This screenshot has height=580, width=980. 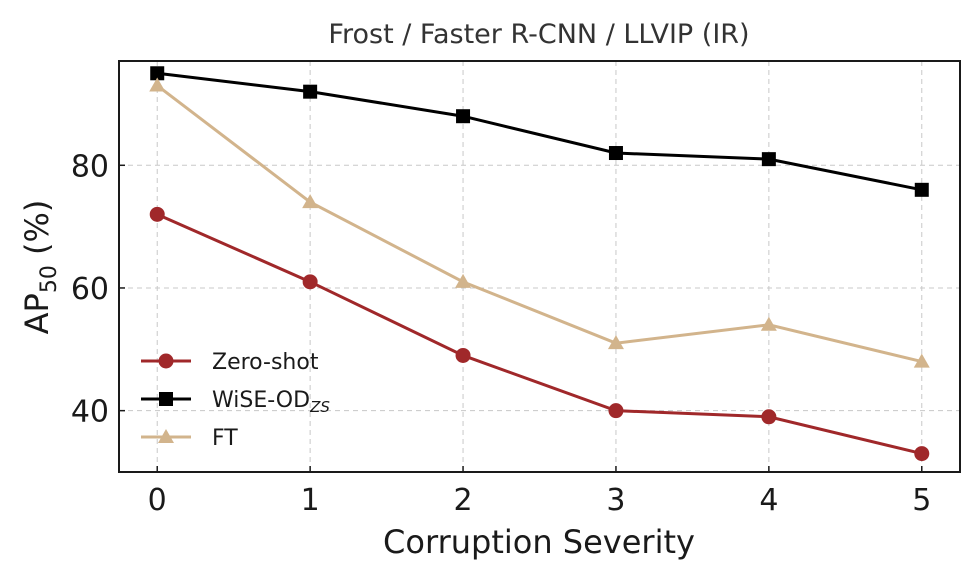 I want to click on x-tick-label: 2, so click(x=462, y=500).